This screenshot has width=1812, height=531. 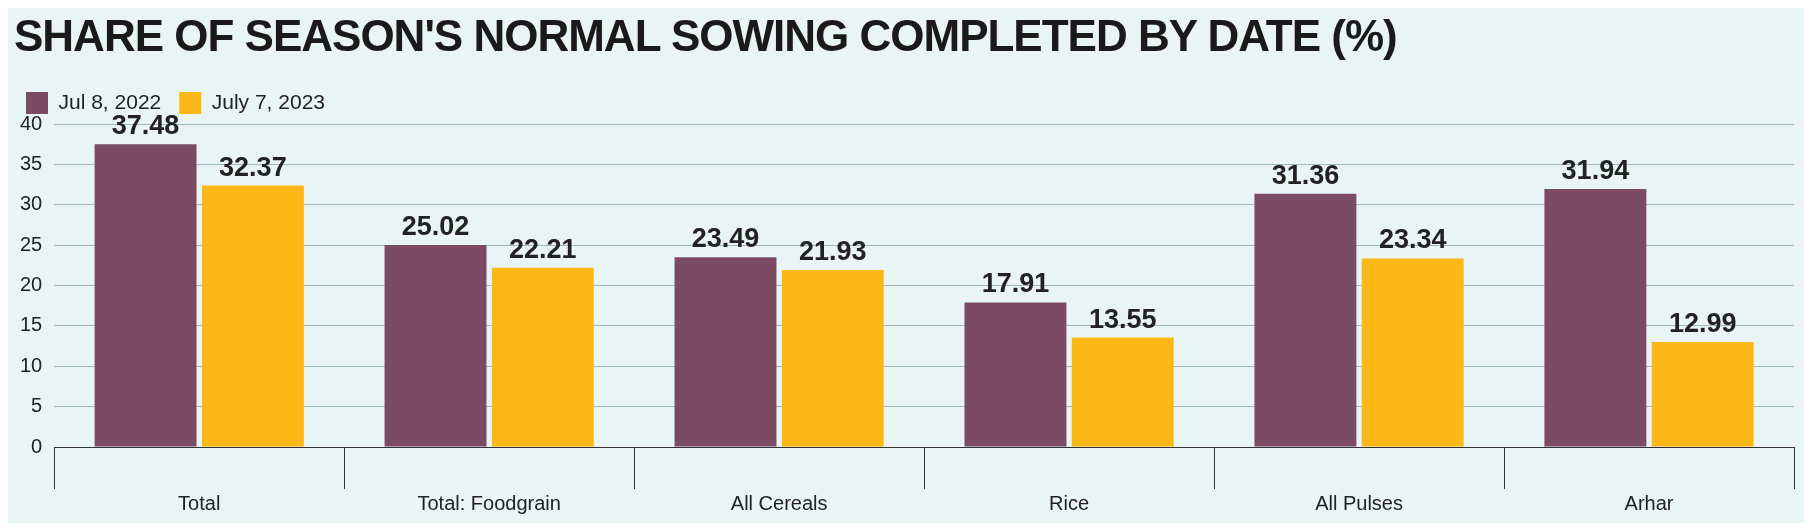 I want to click on data-label: 23.49, so click(x=725, y=238).